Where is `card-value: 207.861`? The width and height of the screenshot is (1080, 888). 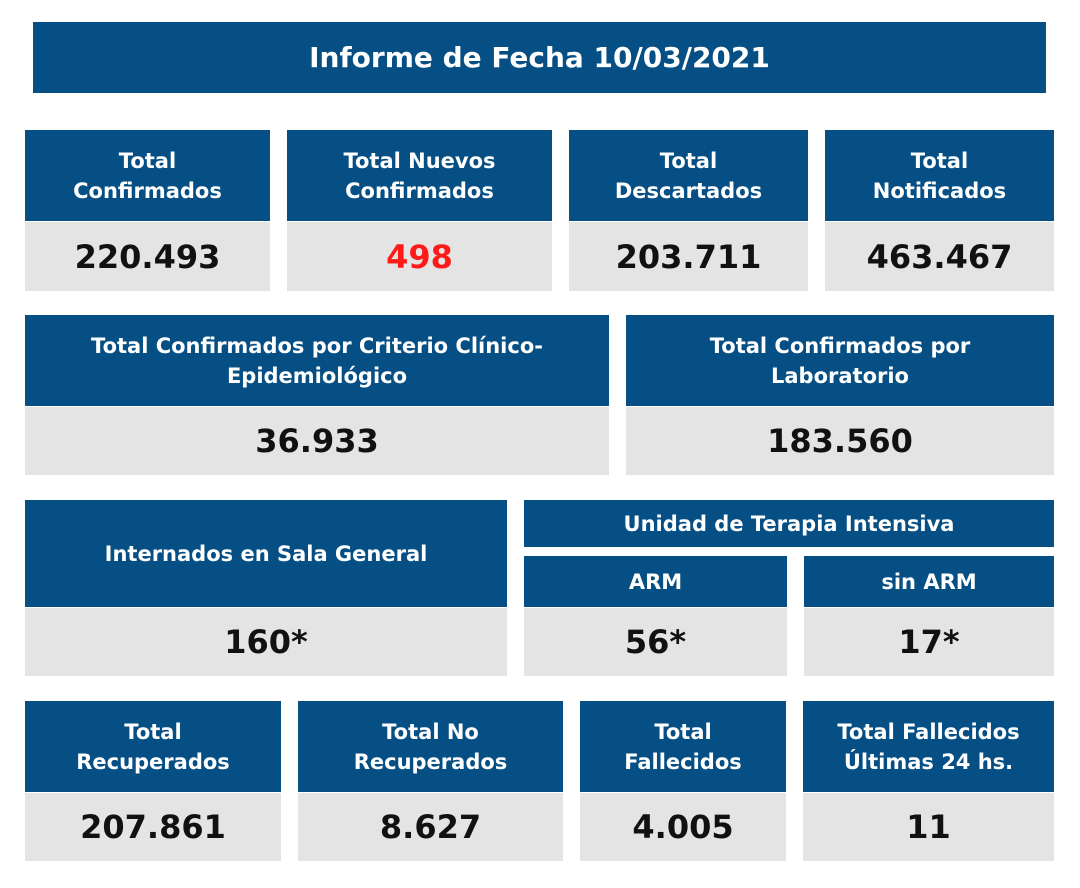
card-value: 207.861 is located at coordinates (153, 827).